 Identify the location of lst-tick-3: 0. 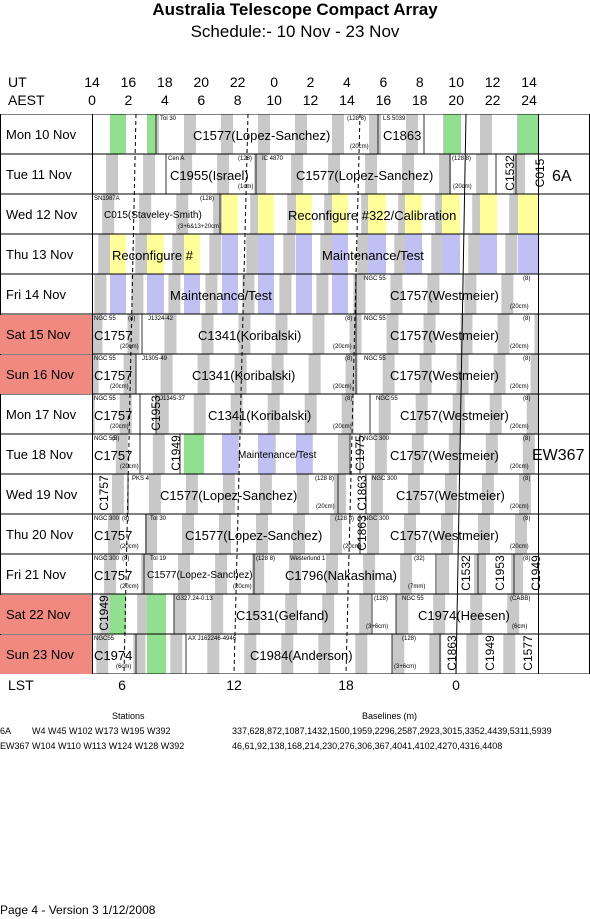
(456, 685).